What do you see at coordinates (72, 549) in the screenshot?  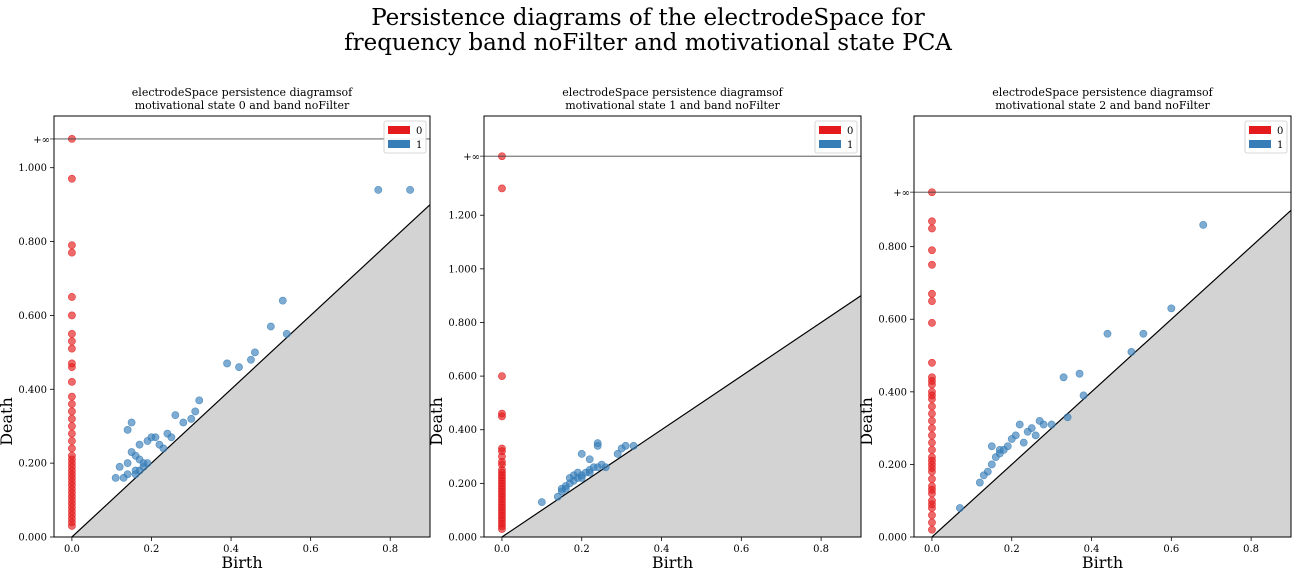 I see `x-tick-label: 0.0` at bounding box center [72, 549].